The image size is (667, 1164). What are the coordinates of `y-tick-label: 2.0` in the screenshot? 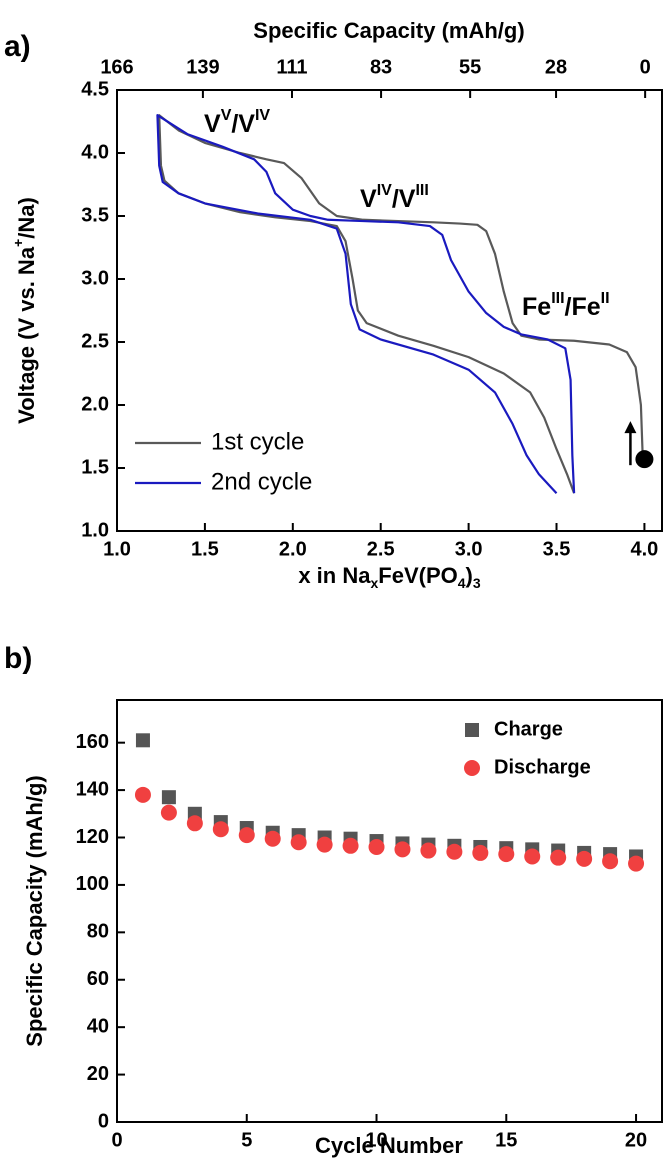 It's located at (95, 404).